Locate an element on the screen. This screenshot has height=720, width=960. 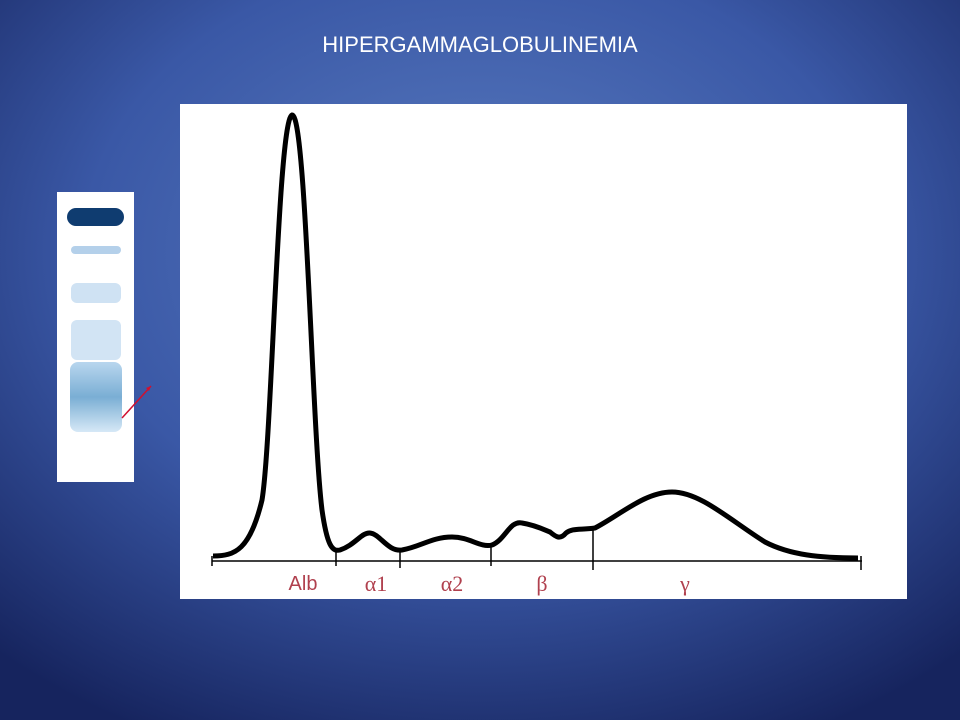
arrow-head is located at coordinates (148, 388).